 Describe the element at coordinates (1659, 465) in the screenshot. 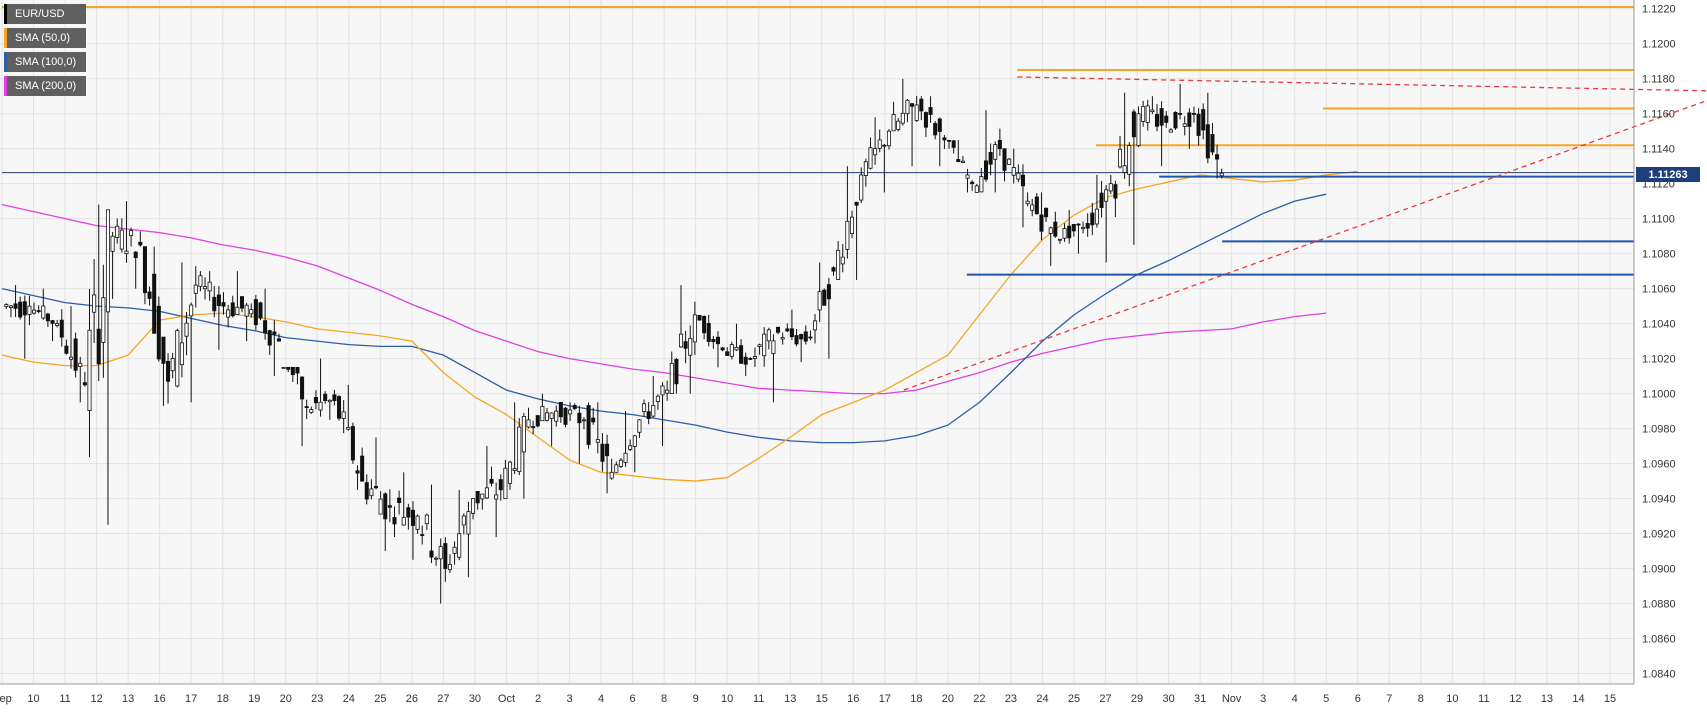

I see `y-tick-label: 1.0960` at that location.